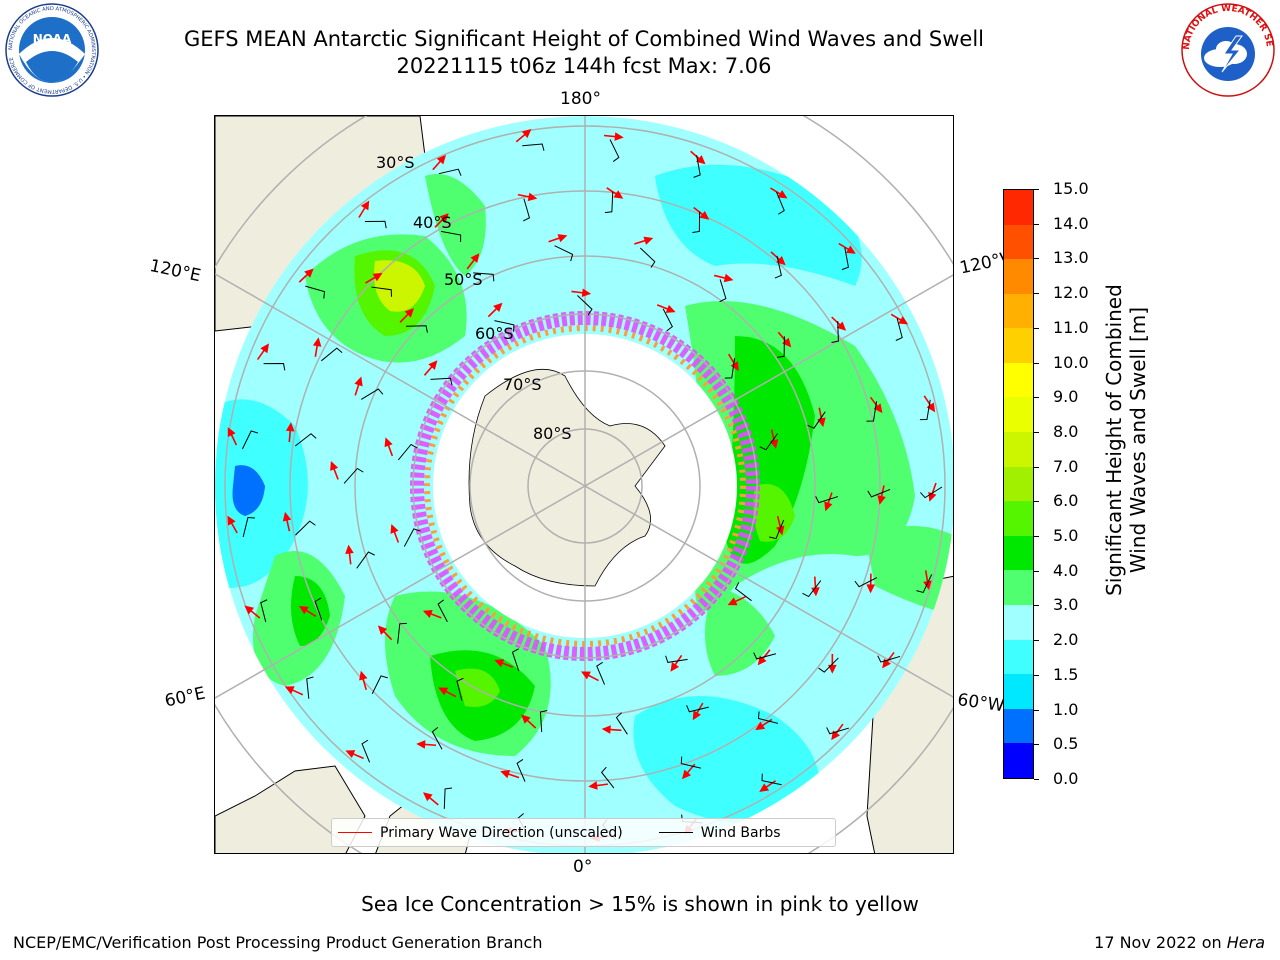 The width and height of the screenshot is (1280, 960). I want to click on colorbar-tick-label: 11.0, so click(1071, 327).